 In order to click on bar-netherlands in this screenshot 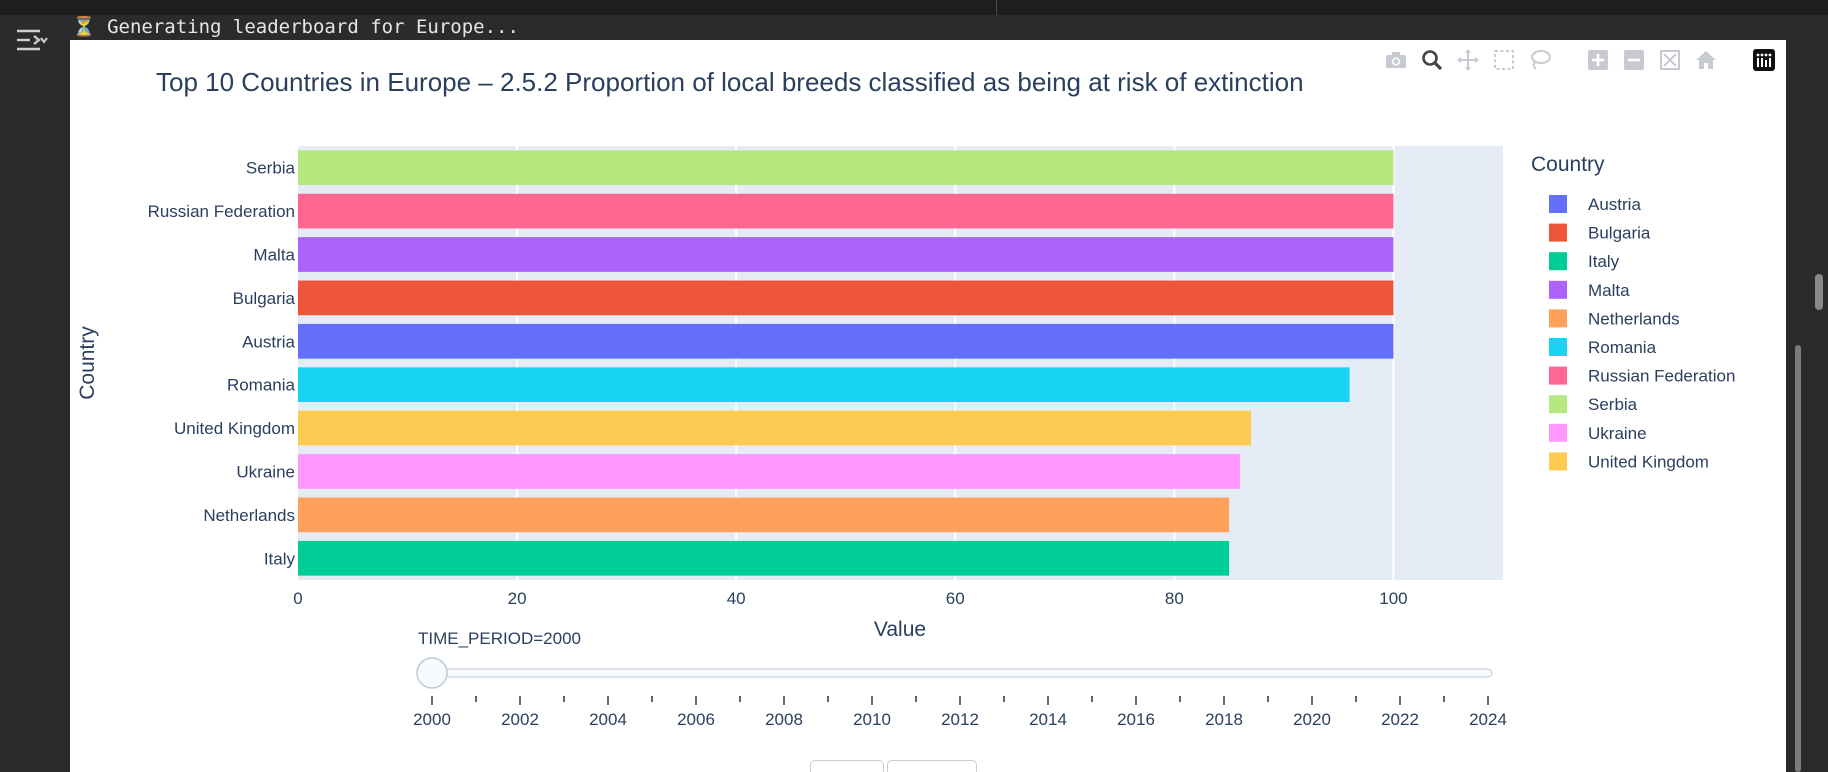, I will do `click(764, 515)`.